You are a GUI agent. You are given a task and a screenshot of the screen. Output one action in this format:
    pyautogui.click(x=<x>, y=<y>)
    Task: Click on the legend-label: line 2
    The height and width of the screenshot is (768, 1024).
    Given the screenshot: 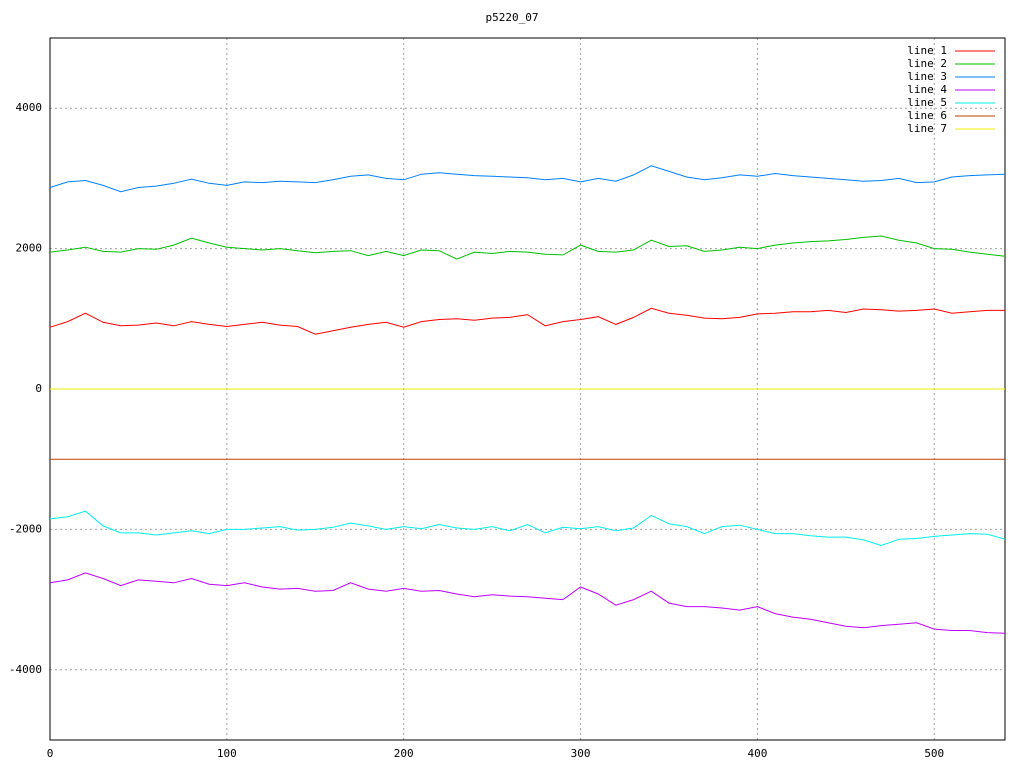 What is the action you would take?
    pyautogui.click(x=927, y=63)
    